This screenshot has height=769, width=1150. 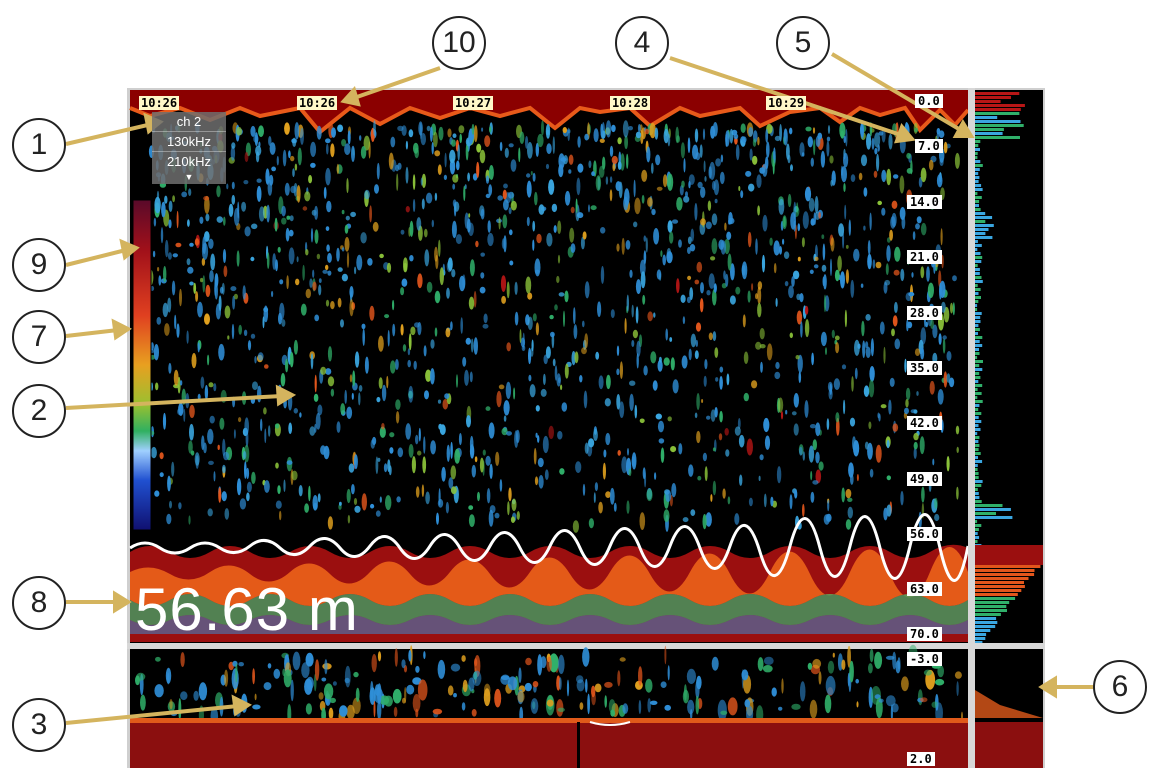 I want to click on triangle-down-icon: ▼, so click(x=189, y=177).